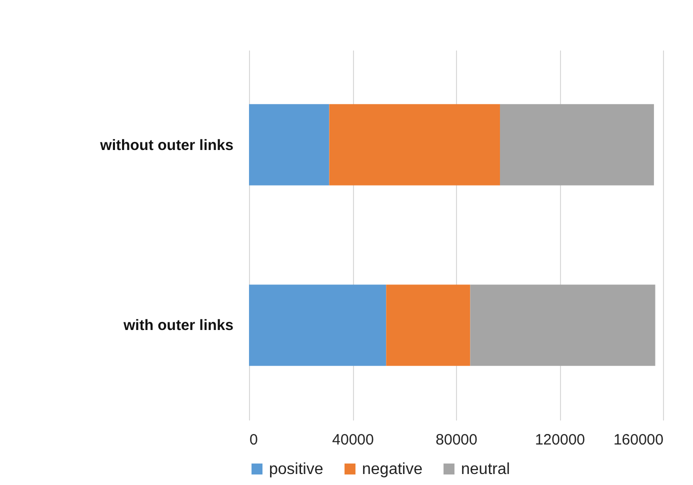 The width and height of the screenshot is (693, 485). What do you see at coordinates (392, 469) in the screenshot?
I see `legend-label: negative` at bounding box center [392, 469].